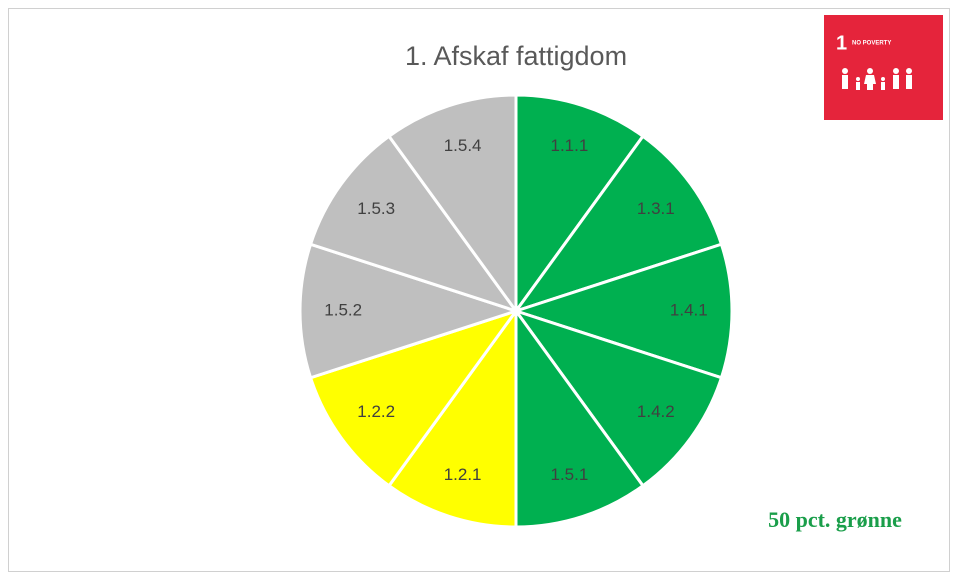 This screenshot has width=957, height=580. I want to click on slice-label: 1.2.1, so click(463, 474).